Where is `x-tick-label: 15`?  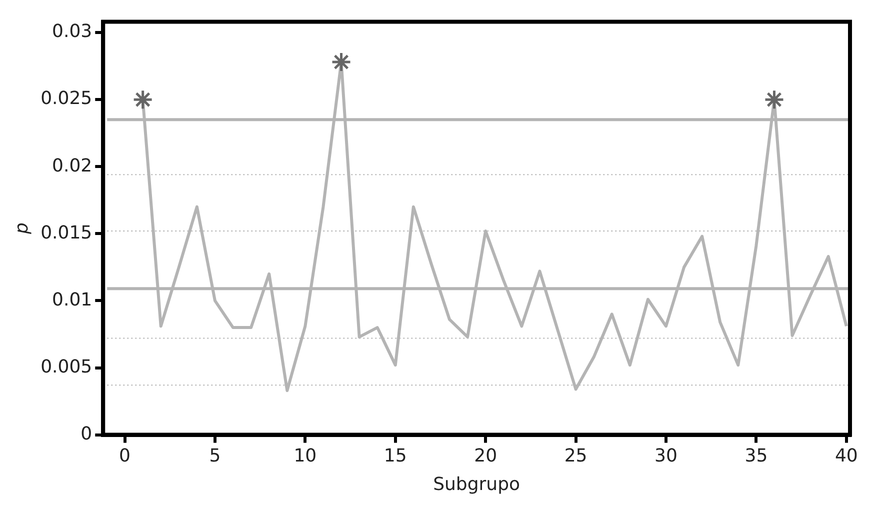
x-tick-label: 15 is located at coordinates (395, 455).